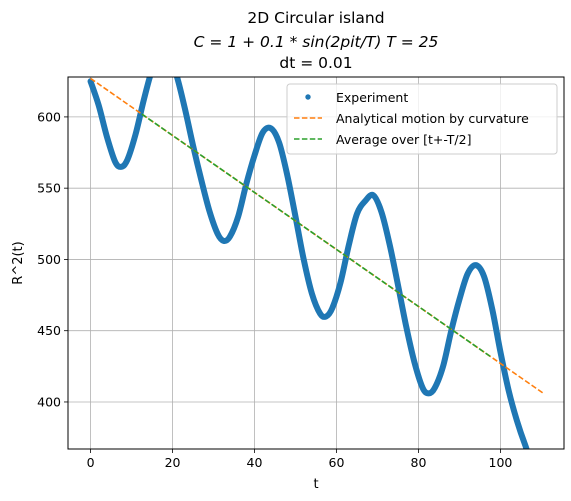 Image resolution: width=571 pixels, height=501 pixels. I want to click on y-tick-label: 450, so click(49, 330).